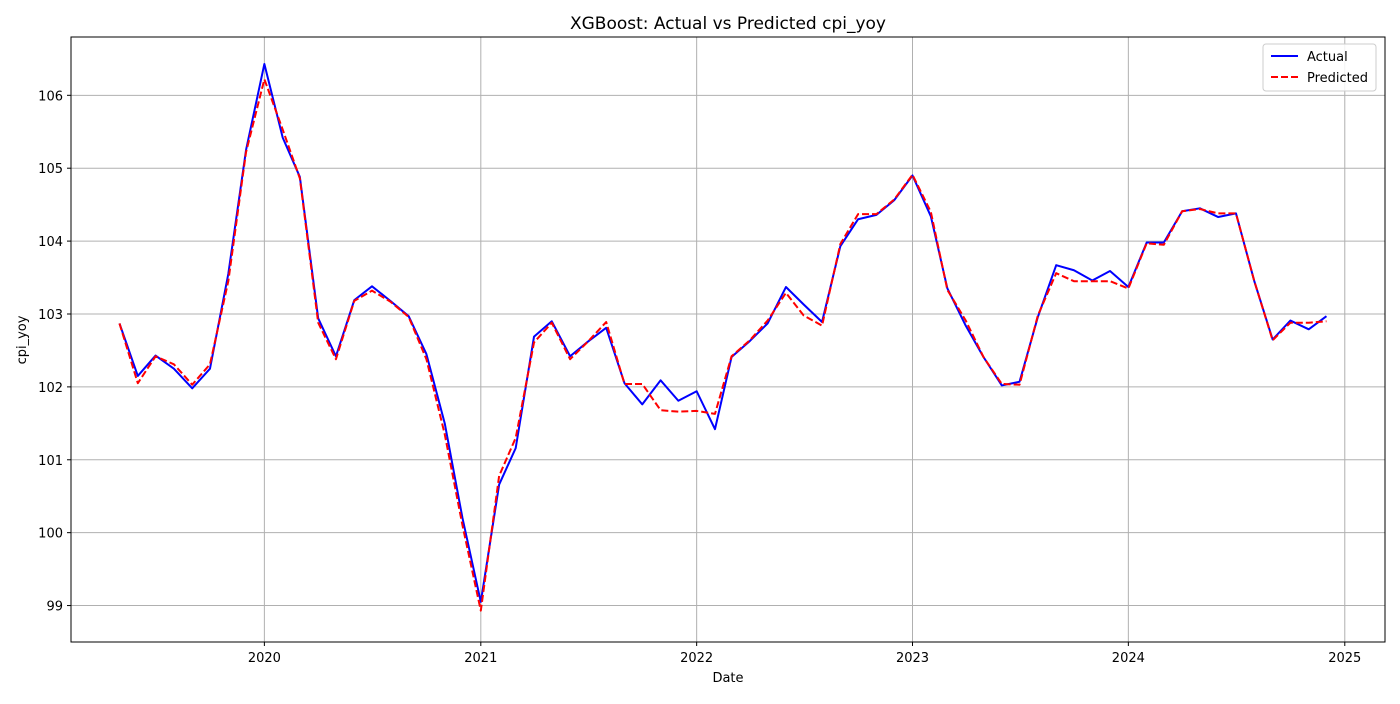 Image resolution: width=1400 pixels, height=704 pixels. What do you see at coordinates (1344, 658) in the screenshot?
I see `x-tick-label: 2025` at bounding box center [1344, 658].